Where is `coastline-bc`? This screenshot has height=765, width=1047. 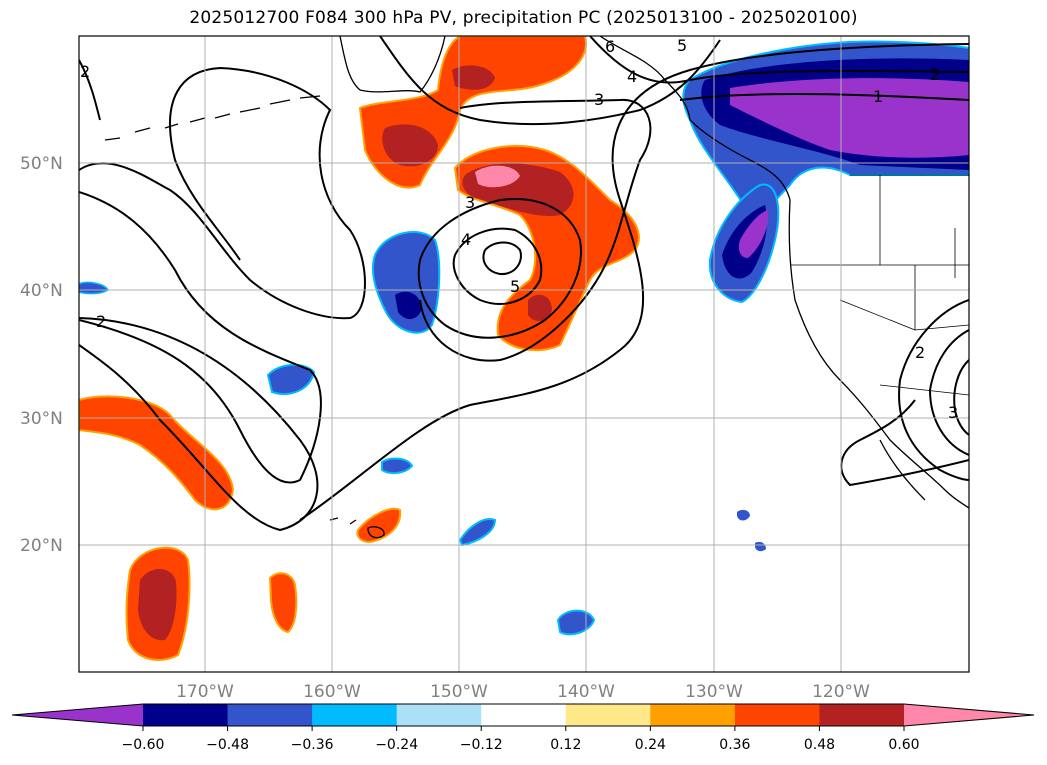
coastline-bc is located at coordinates (740, 160).